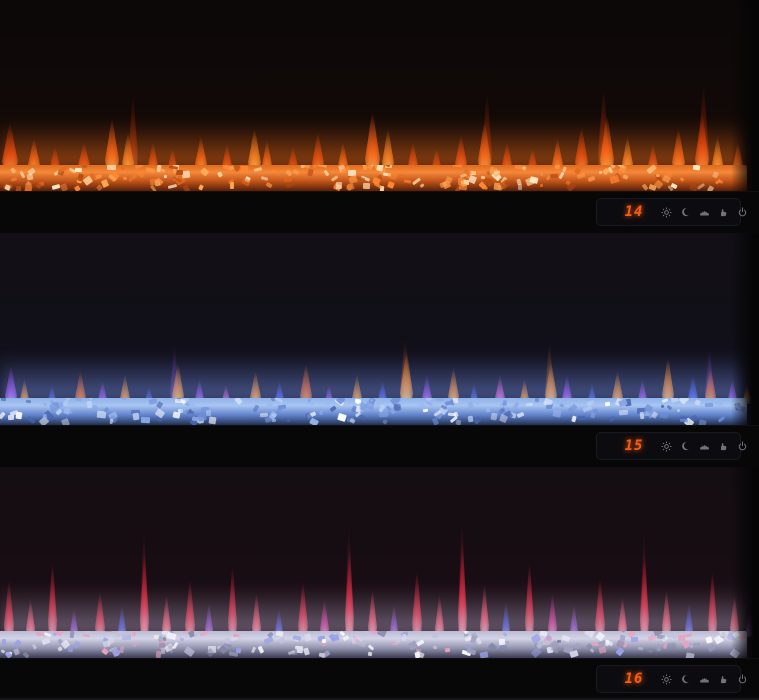  I want to click on control-panel: 14, so click(671, 212).